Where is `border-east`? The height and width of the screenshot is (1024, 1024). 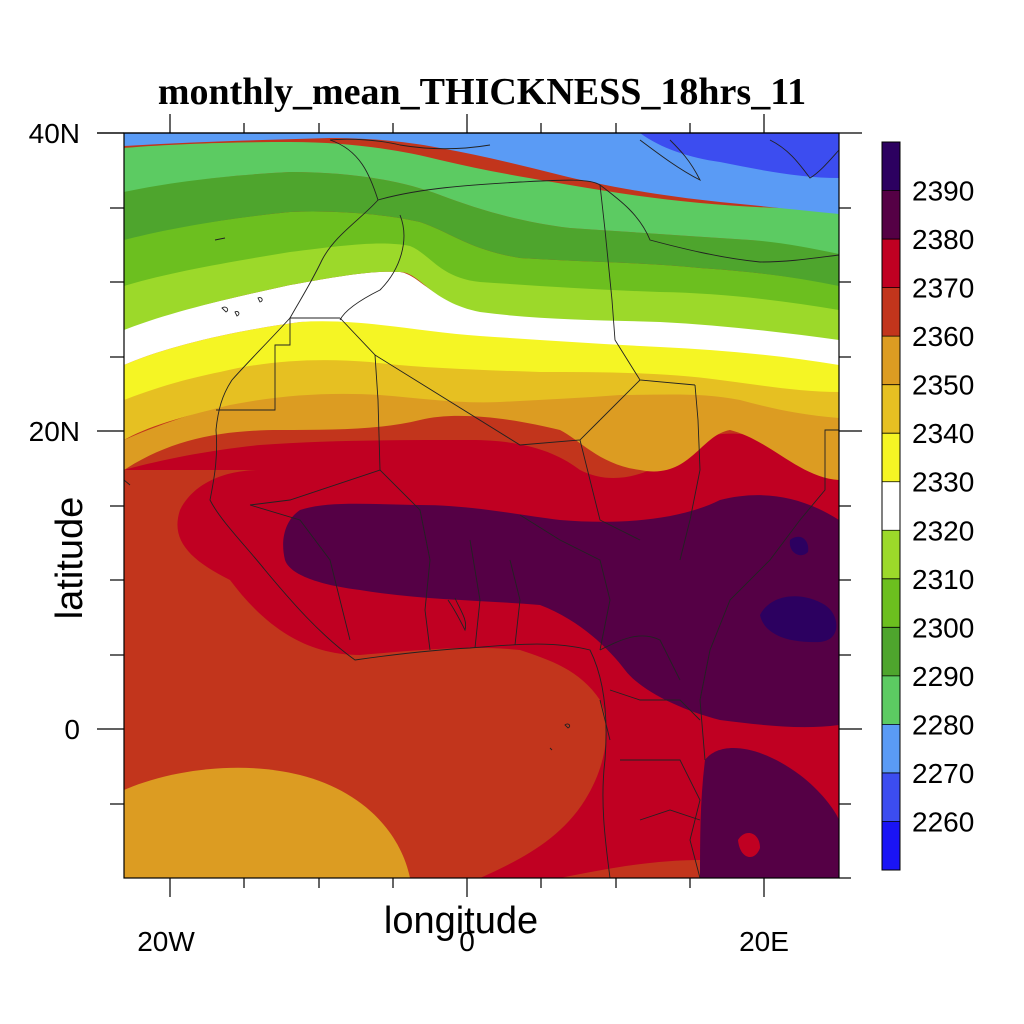 border-east is located at coordinates (769, 595).